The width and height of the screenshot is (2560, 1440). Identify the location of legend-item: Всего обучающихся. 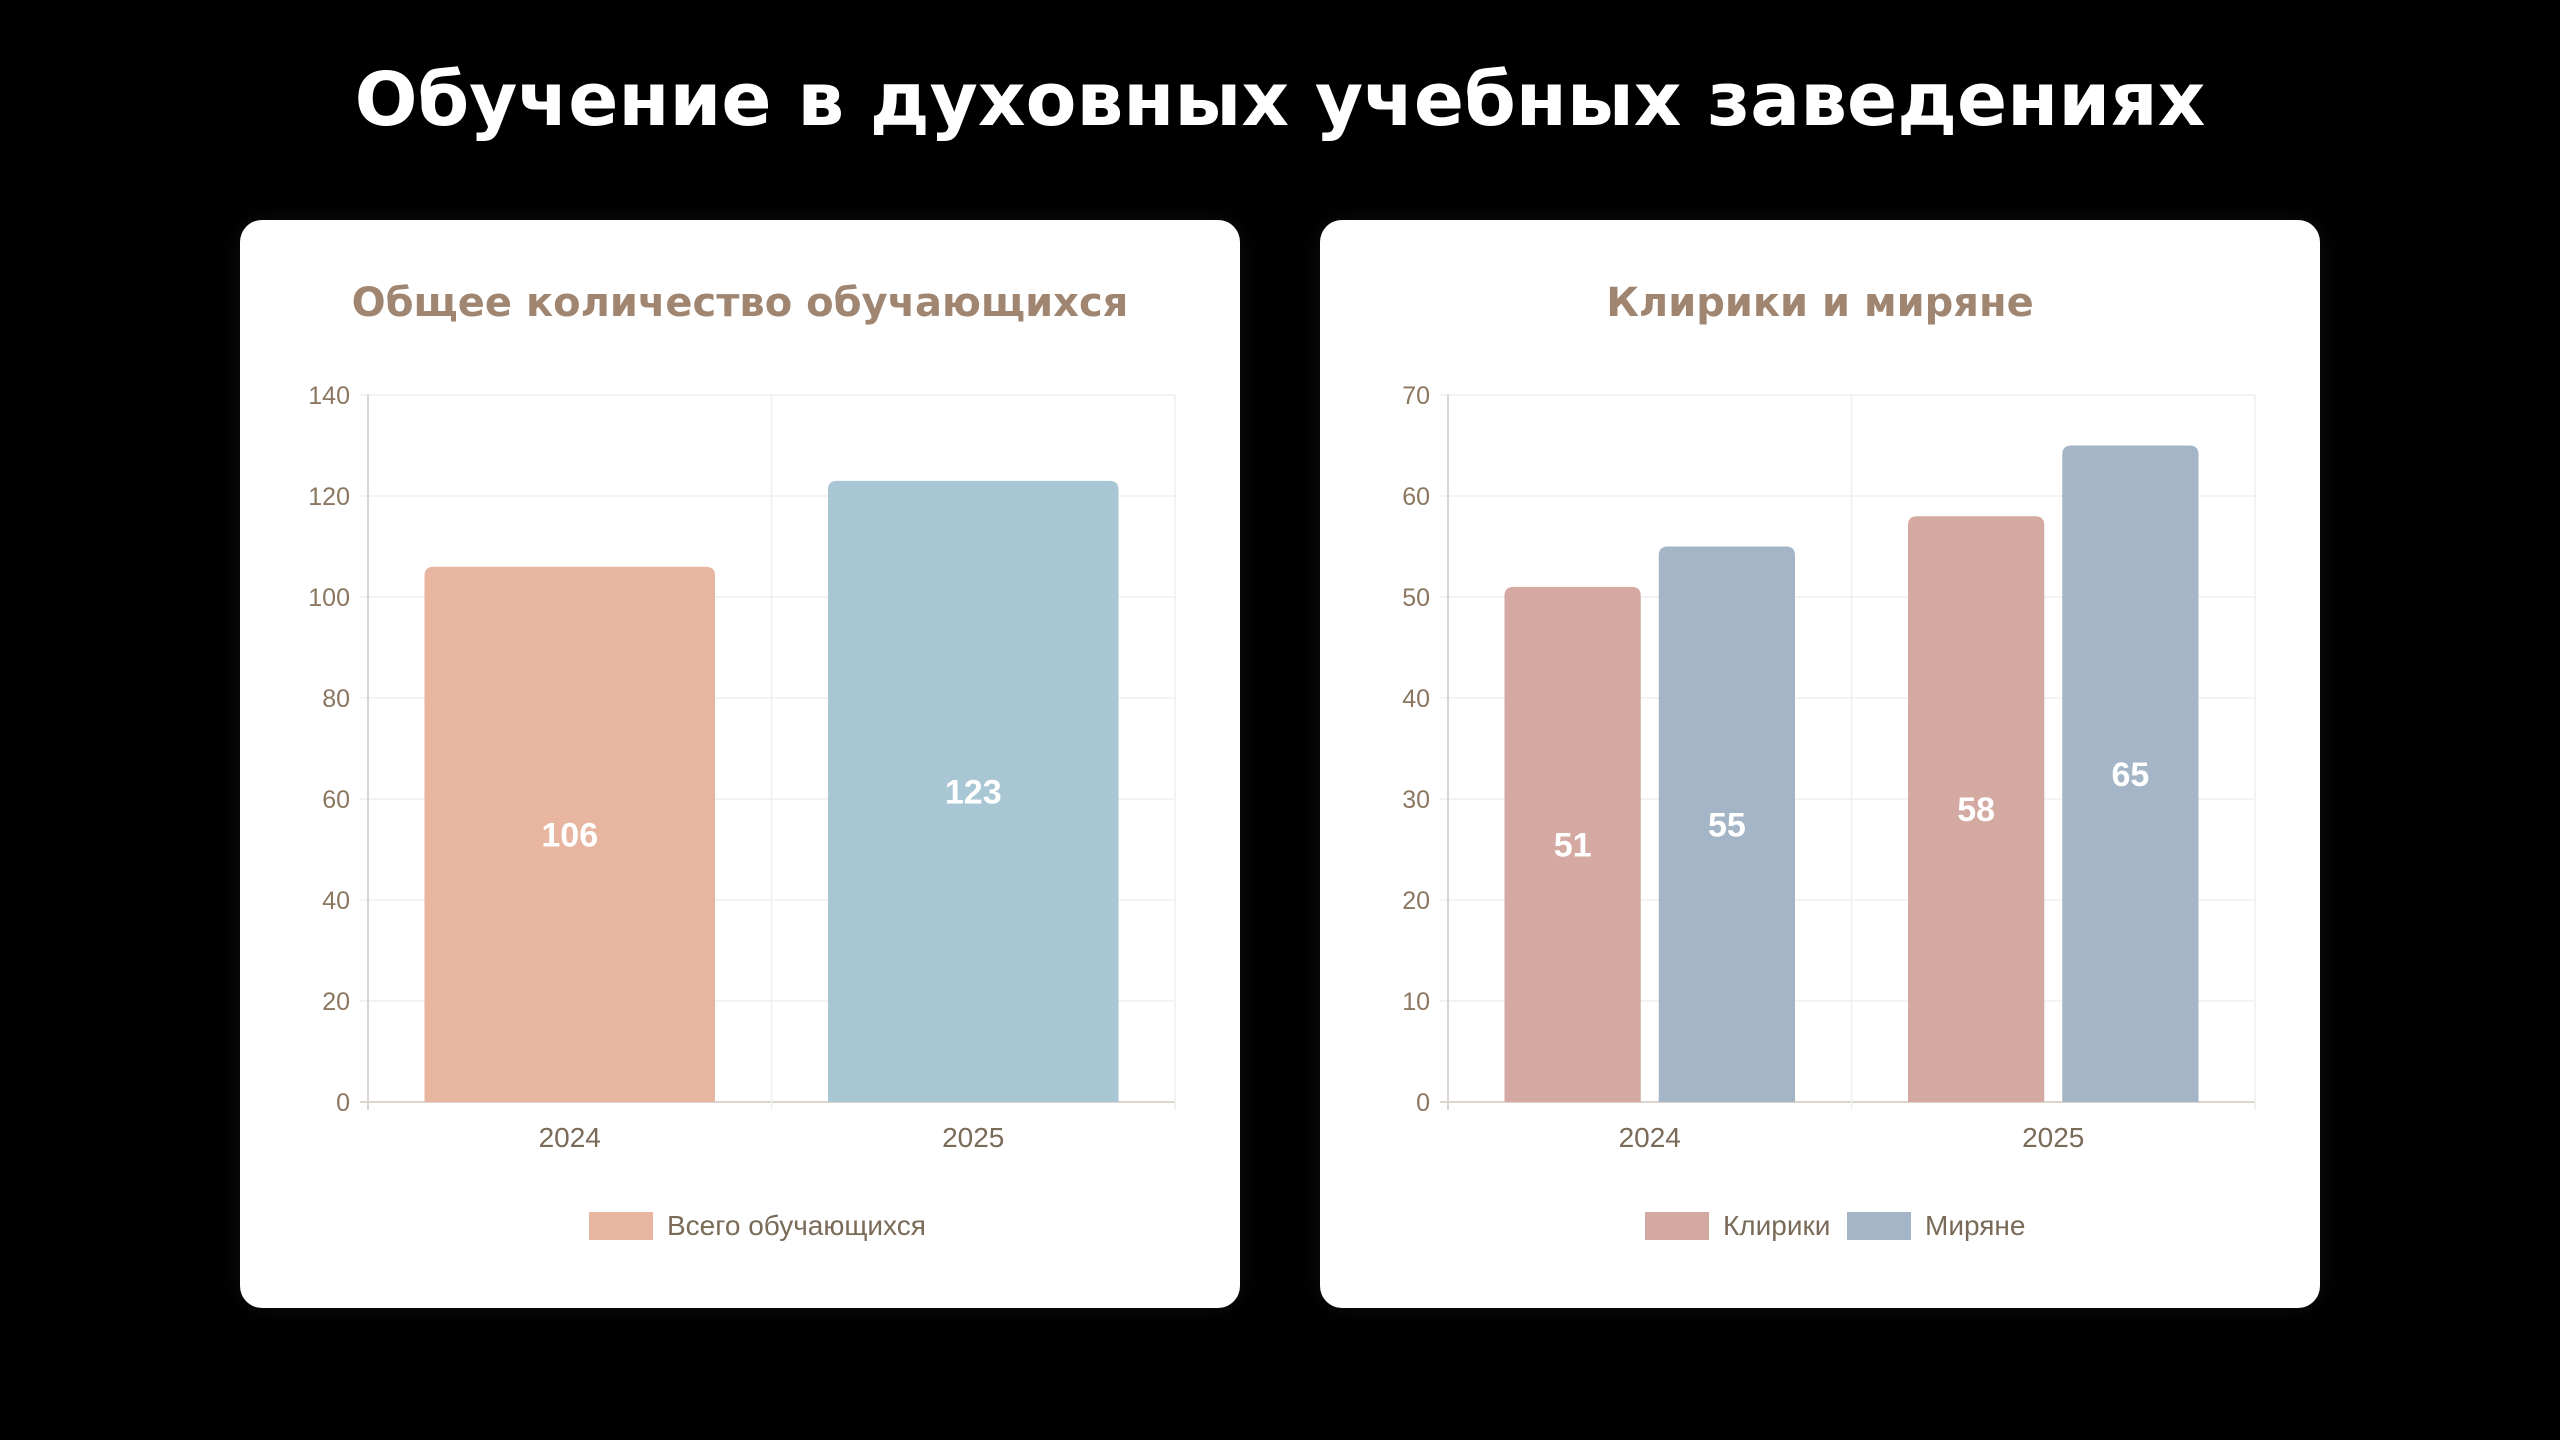
(757, 1225).